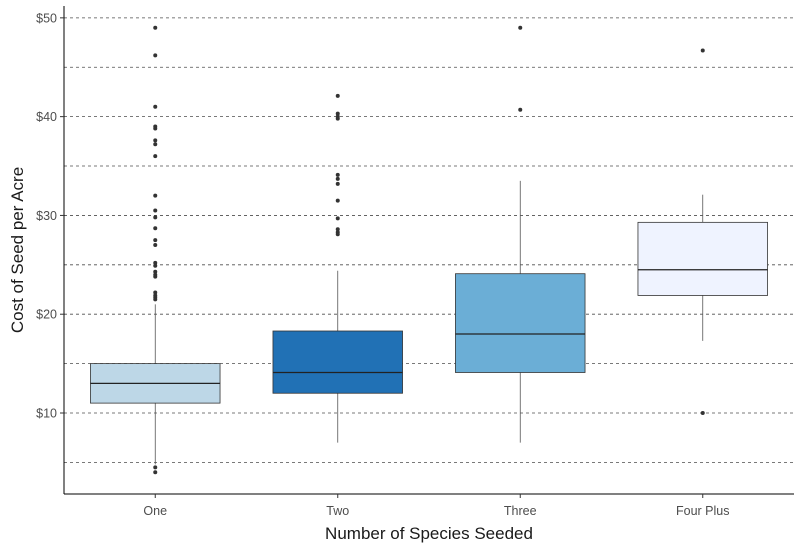  What do you see at coordinates (17, 250) in the screenshot?
I see `y-axis-title: Cost of Seed per Acre` at bounding box center [17, 250].